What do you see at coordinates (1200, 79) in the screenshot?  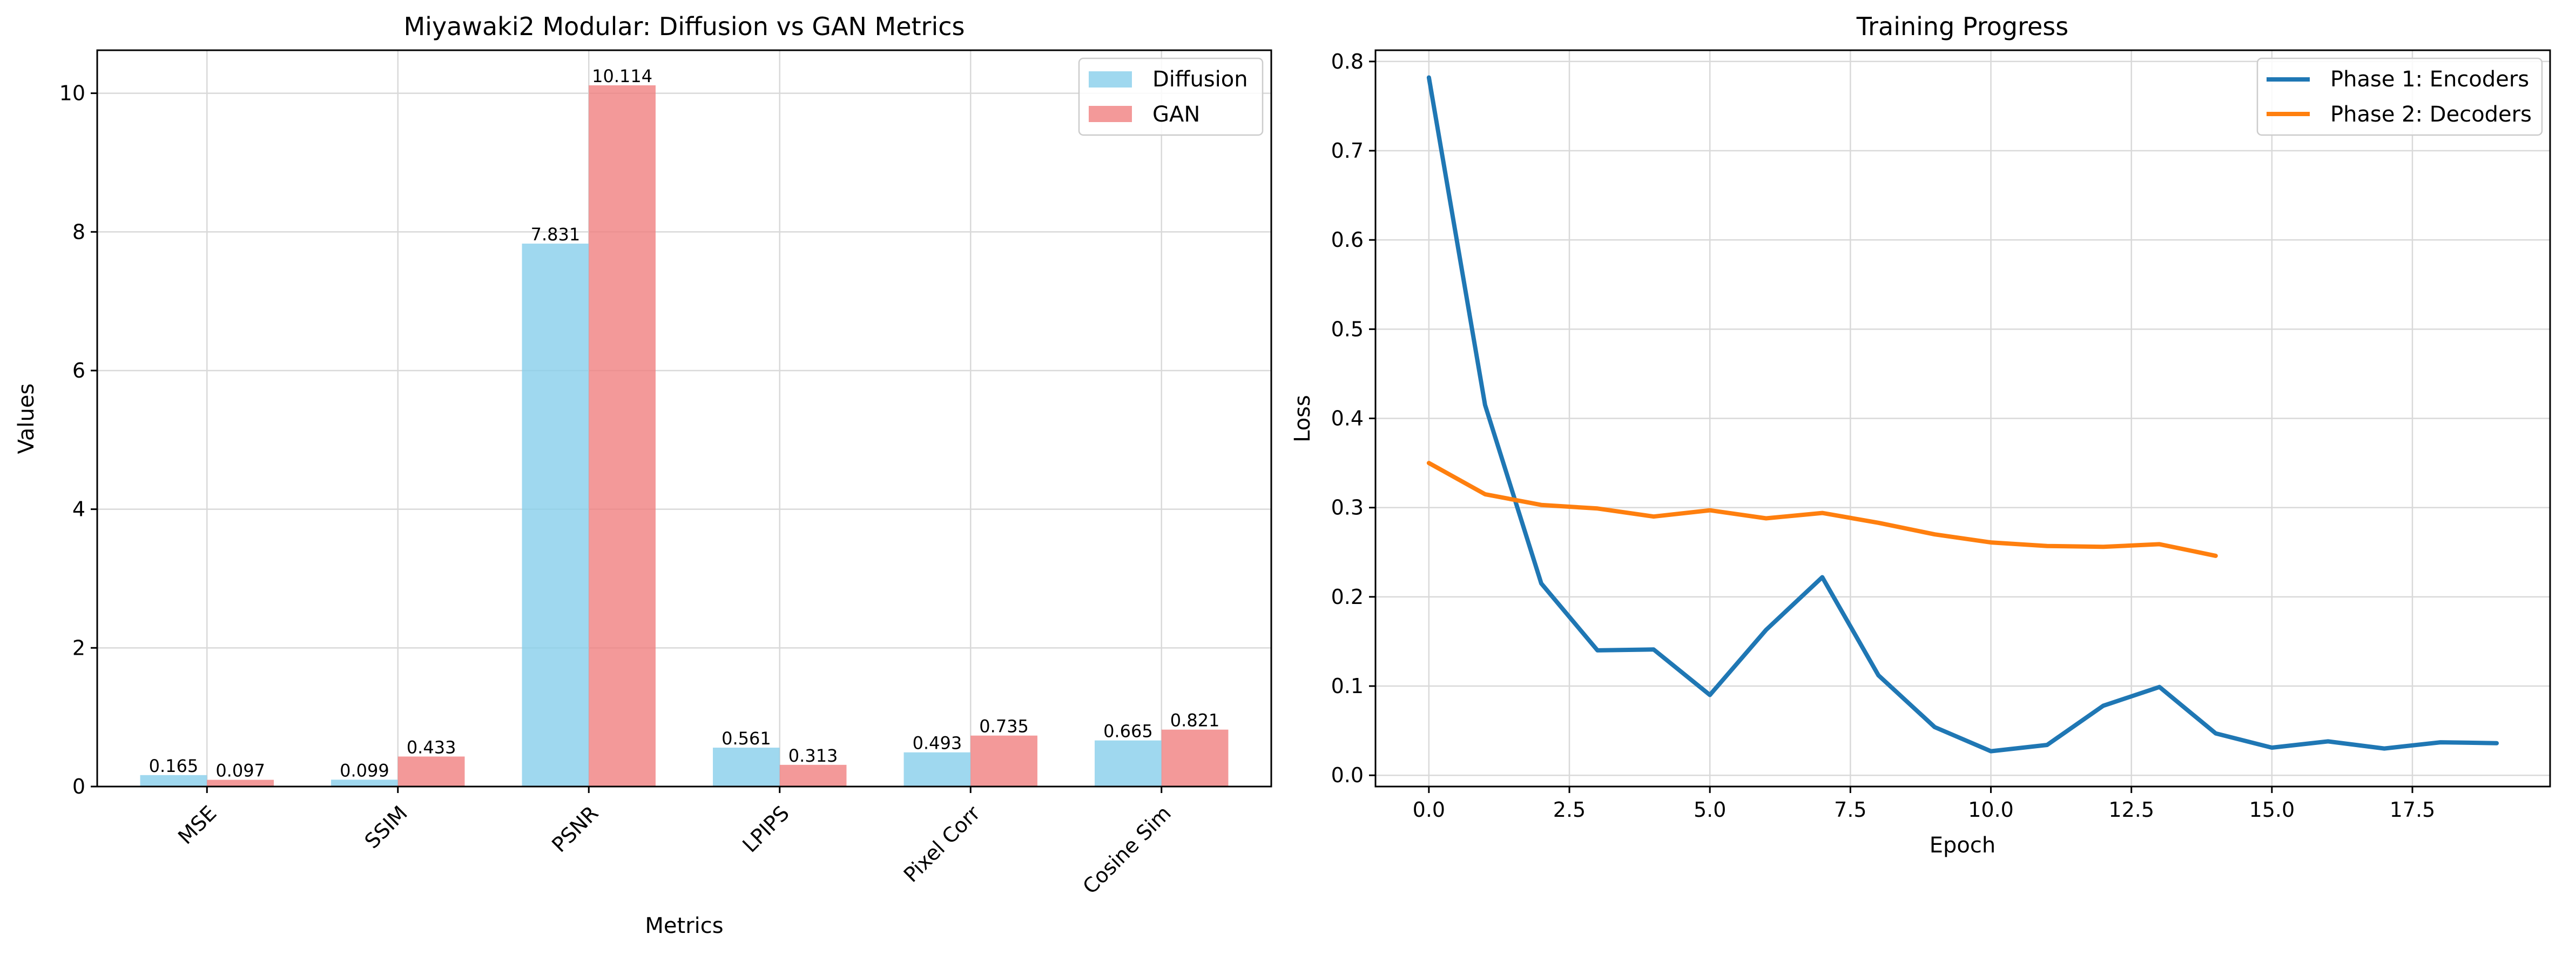 I see `legend-label-diffusion: Diffusion` at bounding box center [1200, 79].